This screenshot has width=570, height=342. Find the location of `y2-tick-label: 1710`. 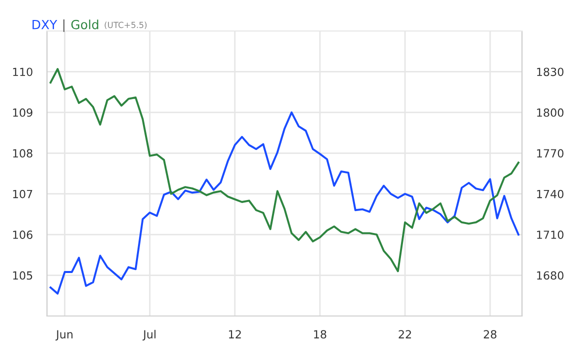

y2-tick-label: 1710 is located at coordinates (550, 234).